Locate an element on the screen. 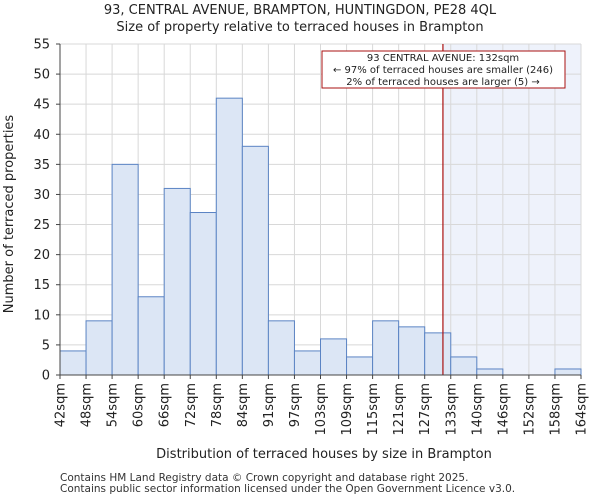  x-tick-label: 140sqm is located at coordinates (477, 409).